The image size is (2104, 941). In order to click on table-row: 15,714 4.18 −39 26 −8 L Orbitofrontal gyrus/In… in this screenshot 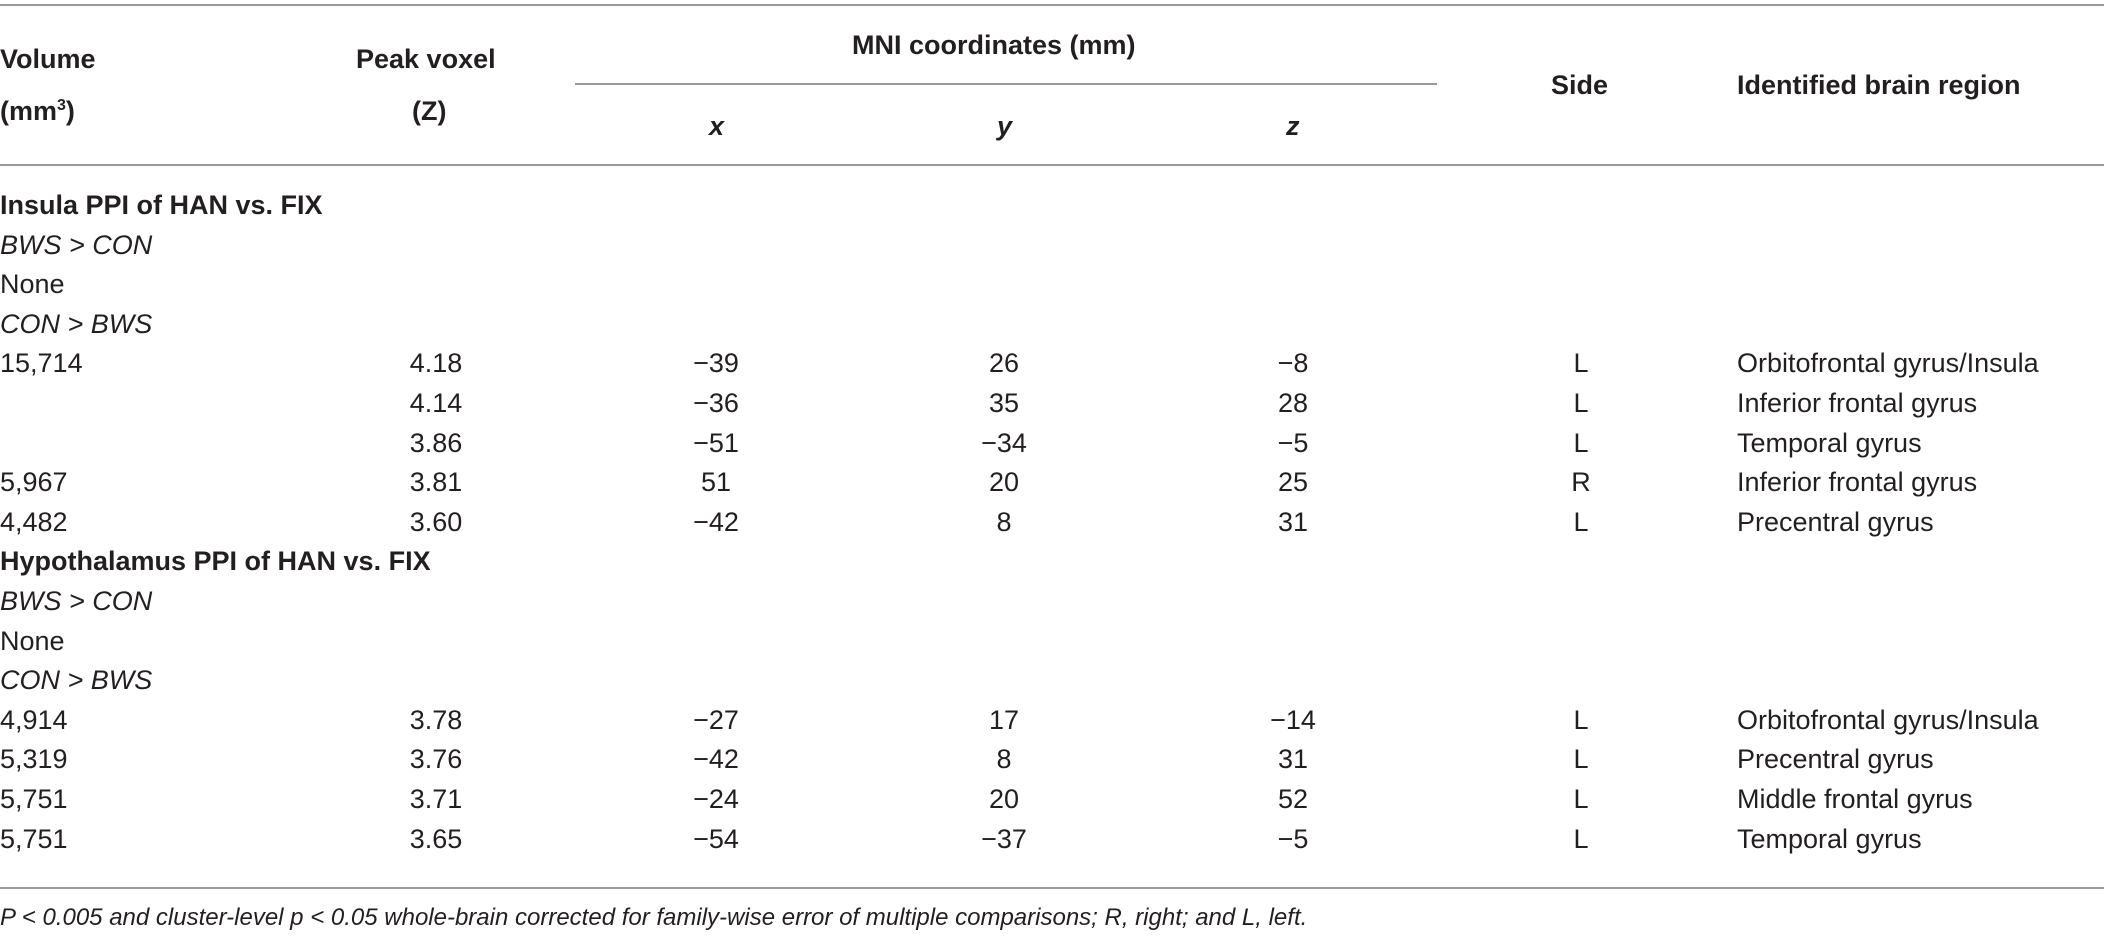, I will do `click(1052, 364)`.